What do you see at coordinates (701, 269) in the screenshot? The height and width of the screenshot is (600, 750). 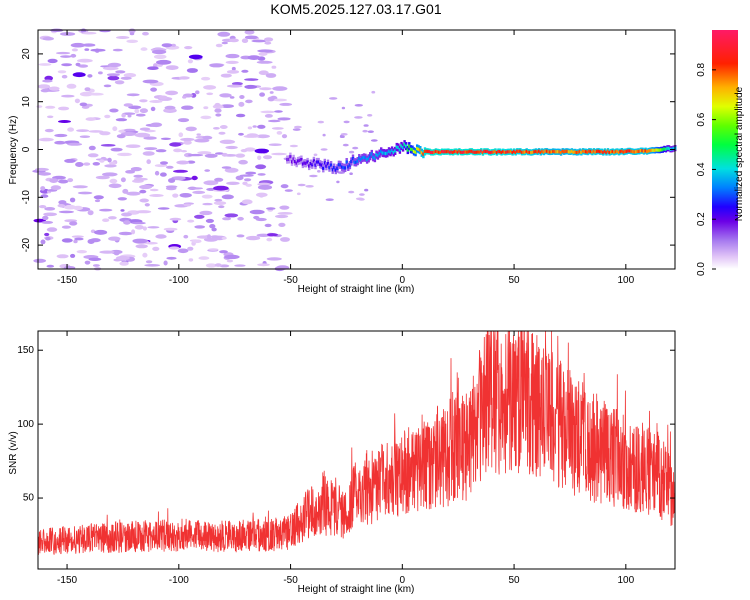 I see `colorbar-tick-label: 0.0` at bounding box center [701, 269].